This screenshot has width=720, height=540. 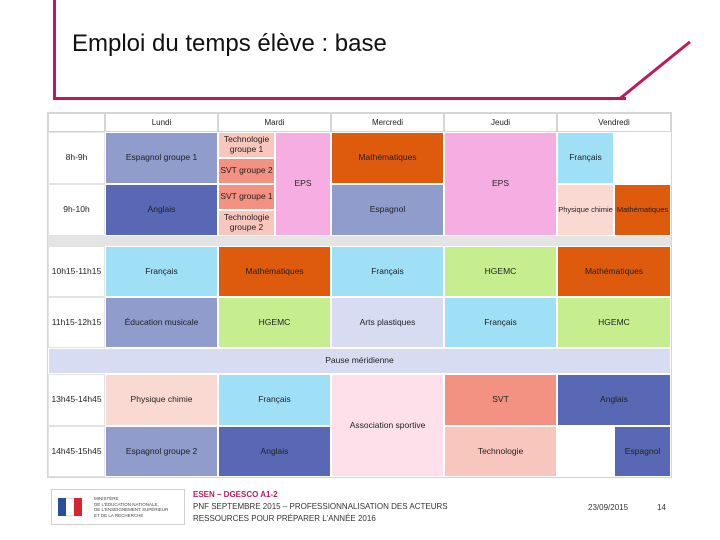 What do you see at coordinates (246, 145) in the screenshot?
I see `lesson-block: Technologie groupe 1` at bounding box center [246, 145].